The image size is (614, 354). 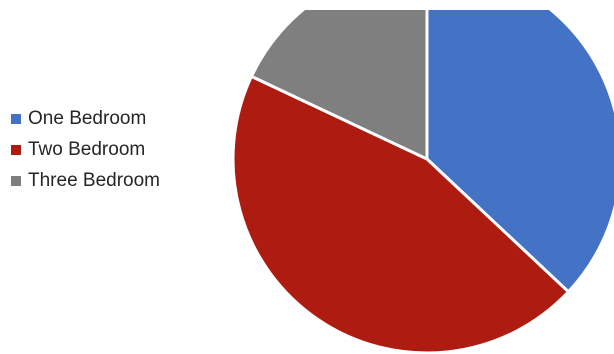 I want to click on legend-item-three-bedroom: Three Bedroom, so click(x=86, y=180).